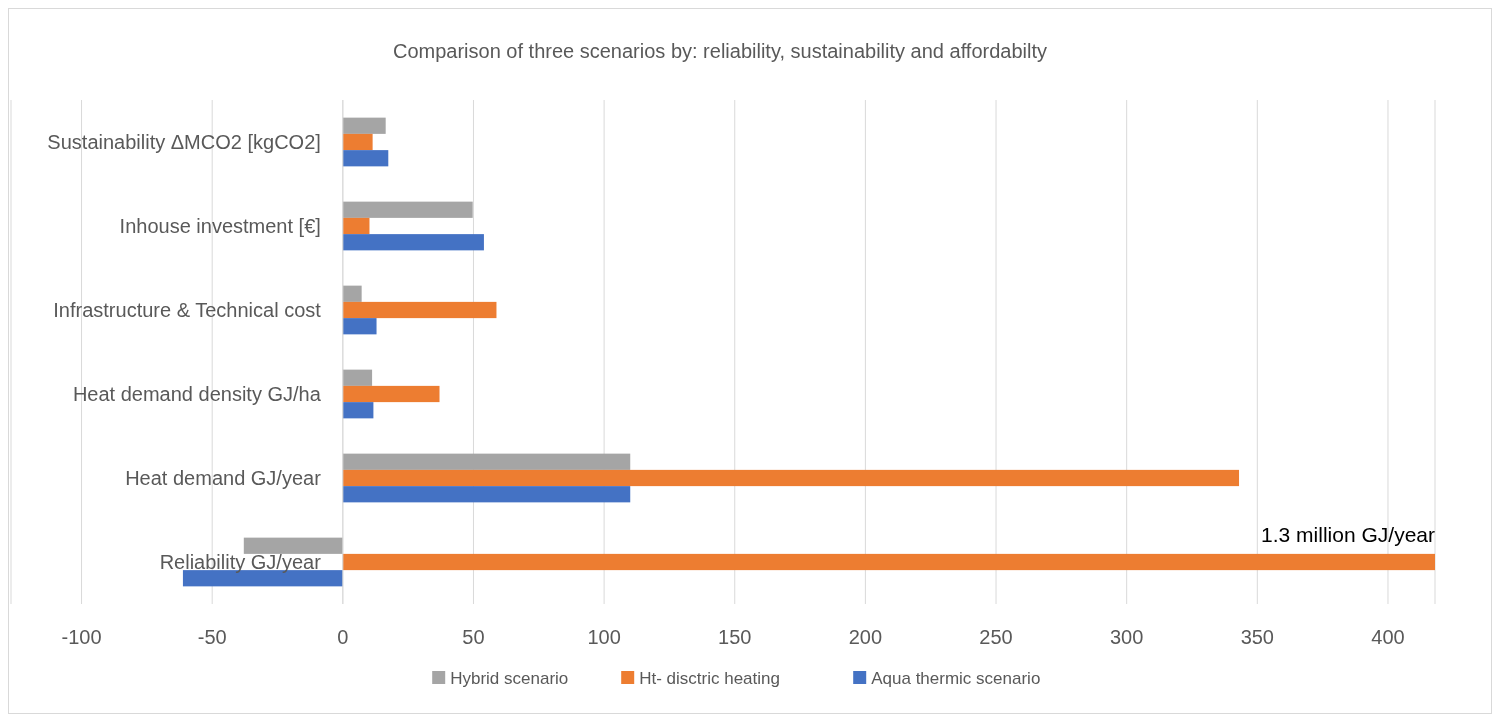 The image size is (1500, 722). What do you see at coordinates (184, 142) in the screenshot?
I see `y-tick-label: Sustainability ΔMCO2 [kgCO2]` at bounding box center [184, 142].